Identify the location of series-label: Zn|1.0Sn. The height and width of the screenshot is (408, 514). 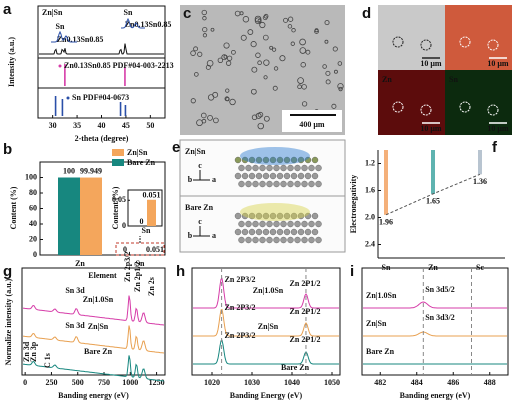
(381, 295).